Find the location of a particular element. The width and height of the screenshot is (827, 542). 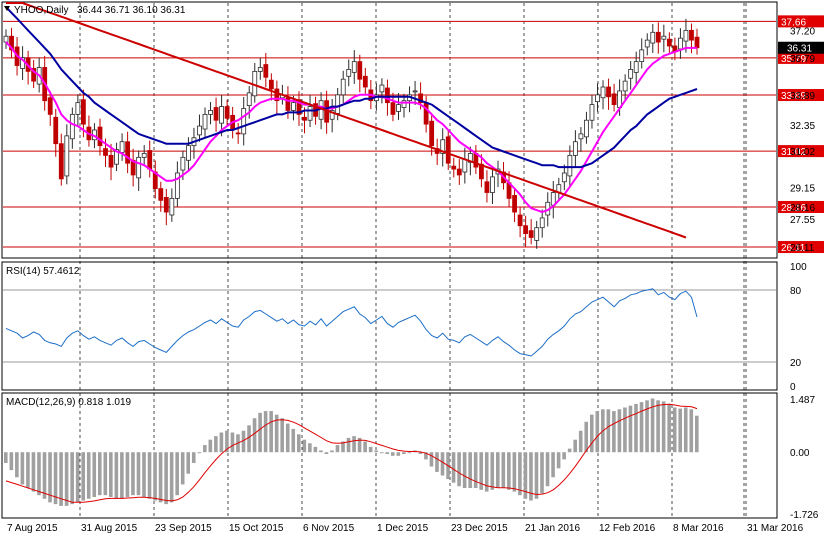

rsi-layer is located at coordinates (389, 325).